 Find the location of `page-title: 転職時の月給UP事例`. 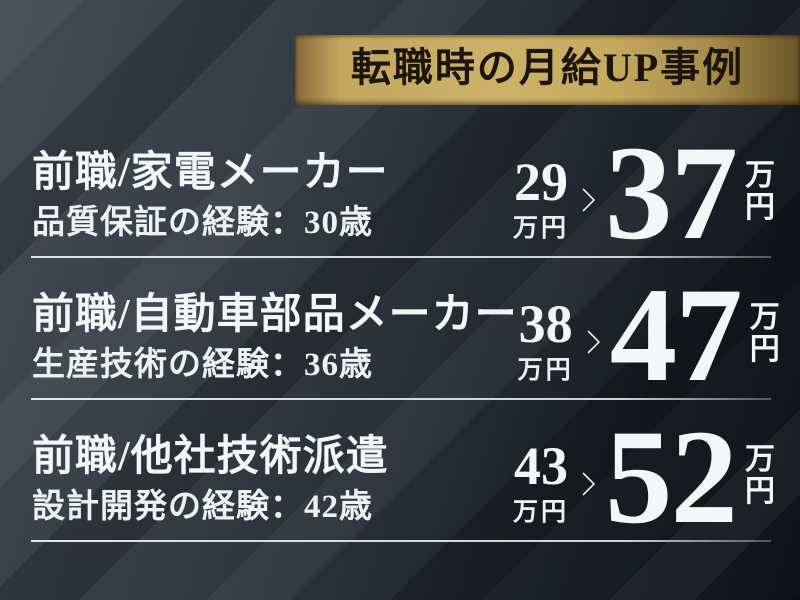

page-title: 転職時の月給UP事例 is located at coordinates (547, 67).